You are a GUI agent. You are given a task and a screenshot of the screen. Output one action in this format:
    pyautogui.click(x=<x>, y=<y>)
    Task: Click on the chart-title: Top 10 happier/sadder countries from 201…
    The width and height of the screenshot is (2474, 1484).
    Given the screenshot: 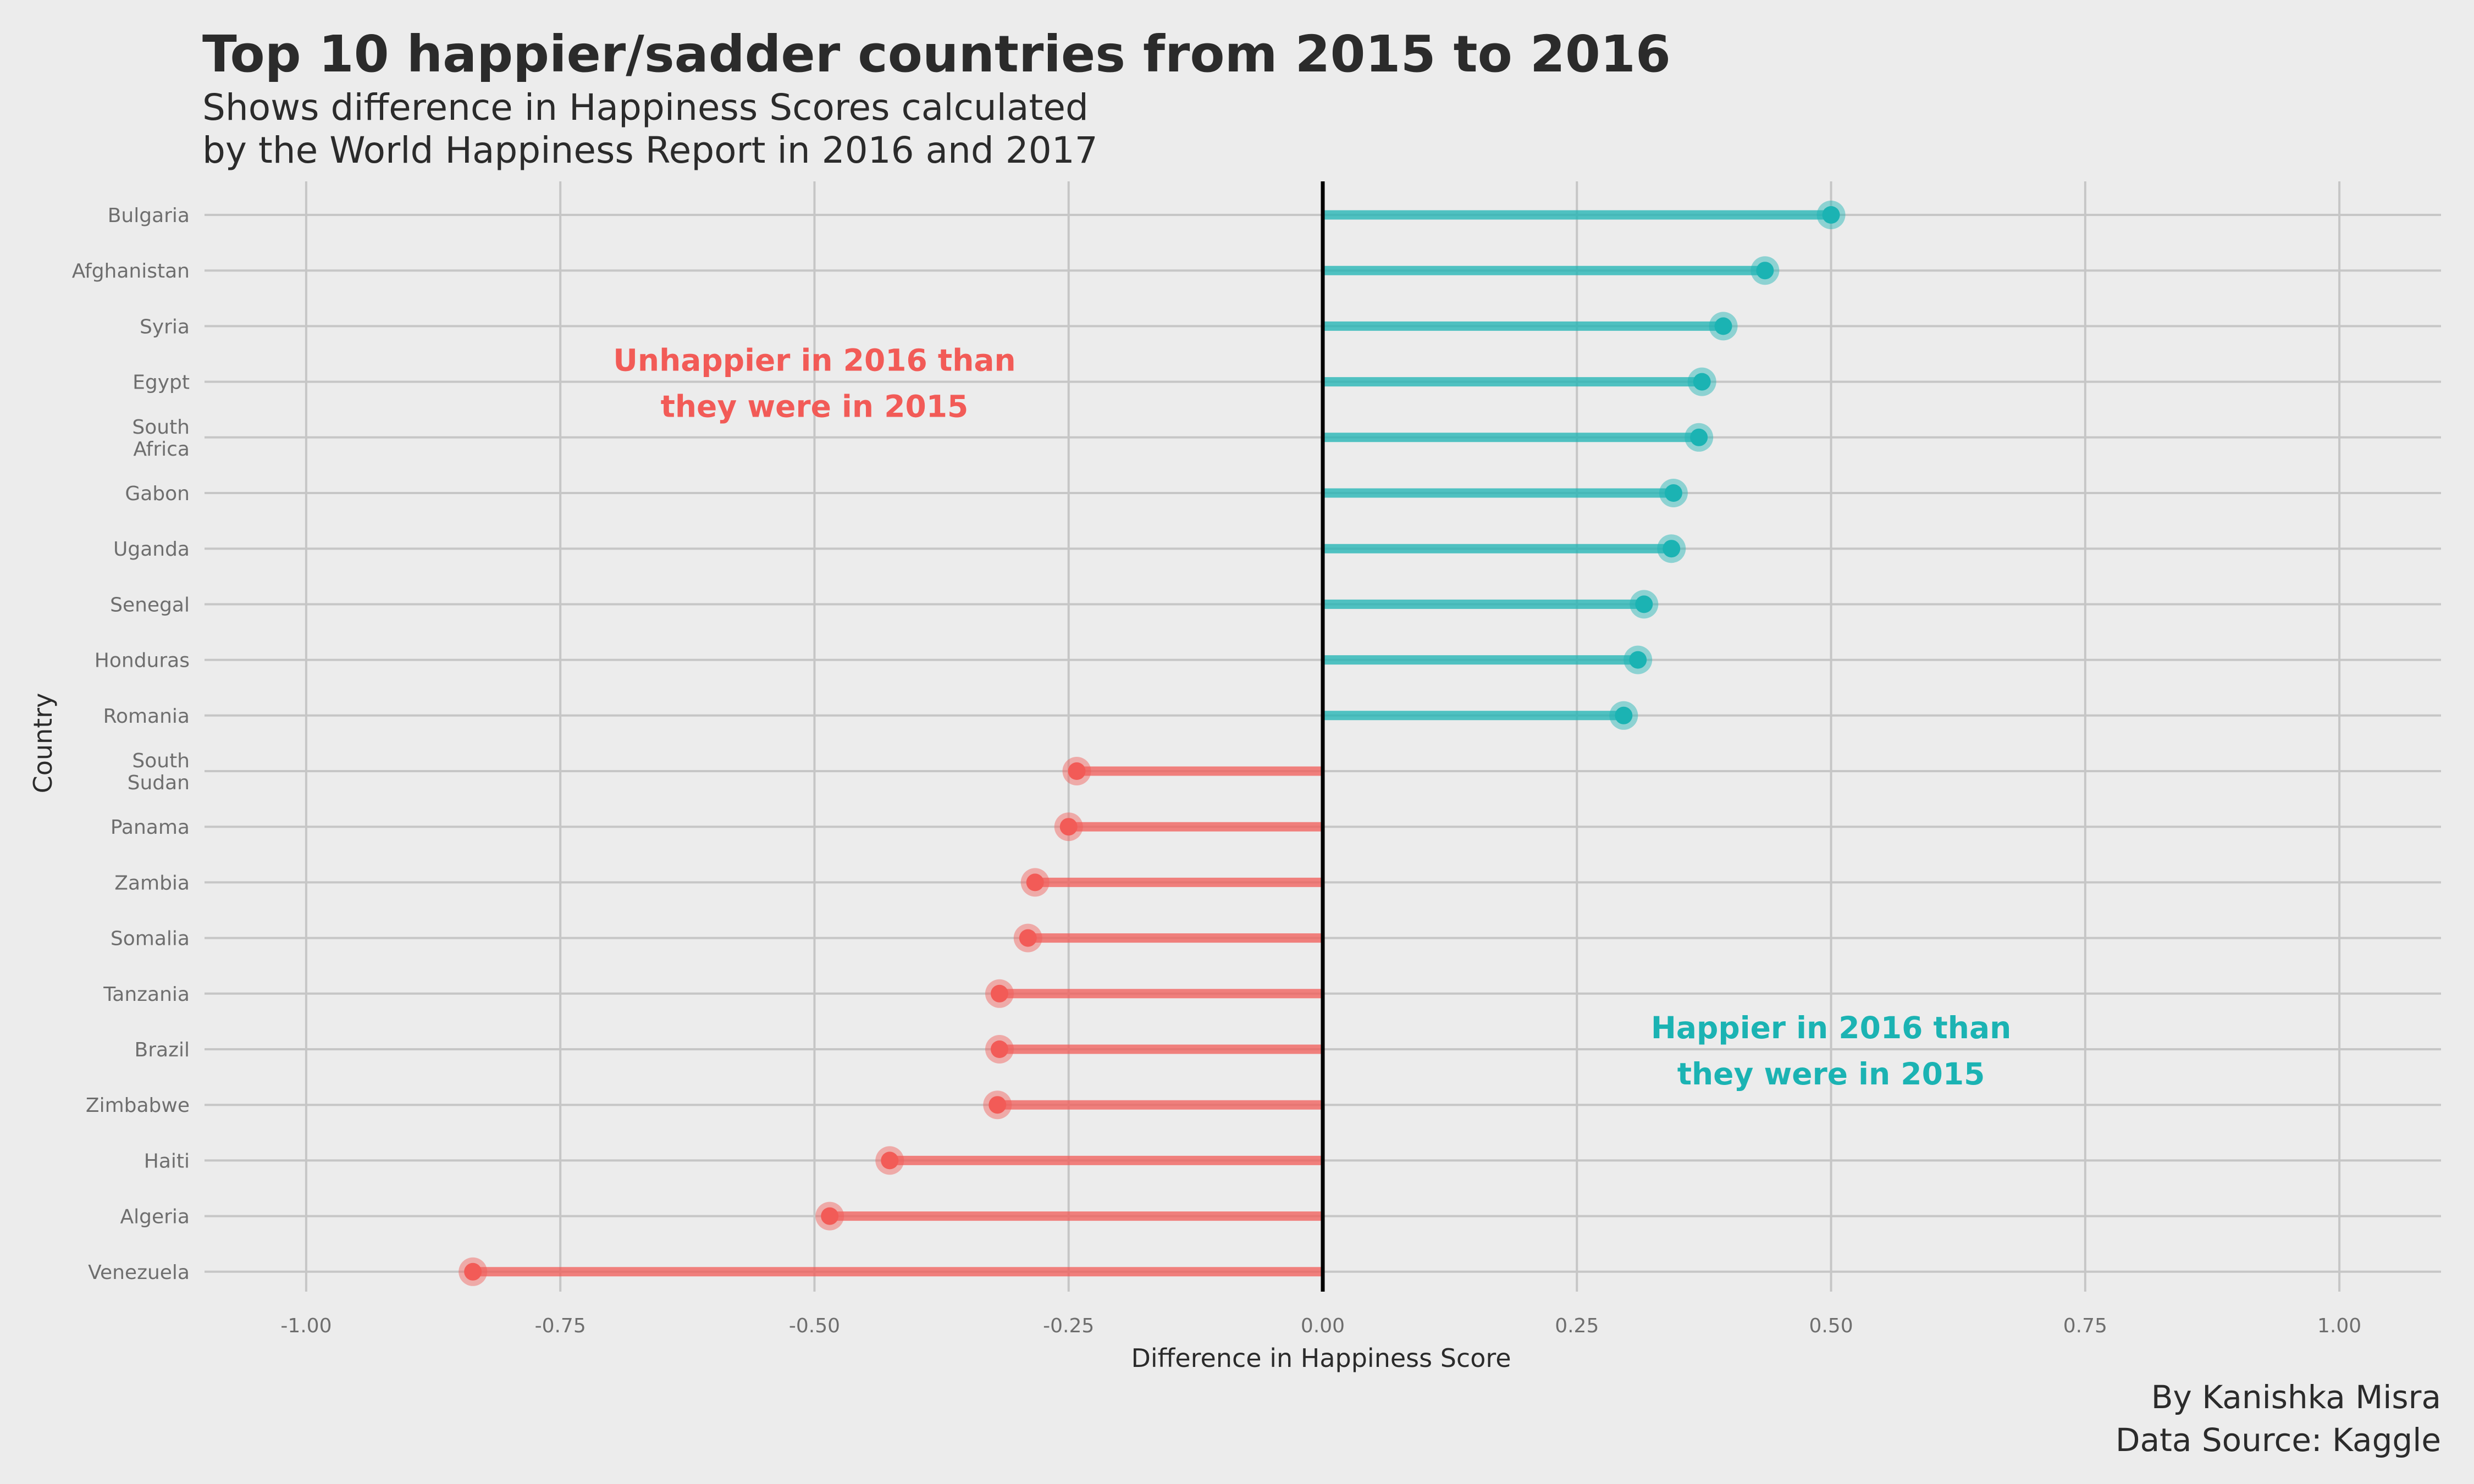 What is the action you would take?
    pyautogui.click(x=937, y=54)
    